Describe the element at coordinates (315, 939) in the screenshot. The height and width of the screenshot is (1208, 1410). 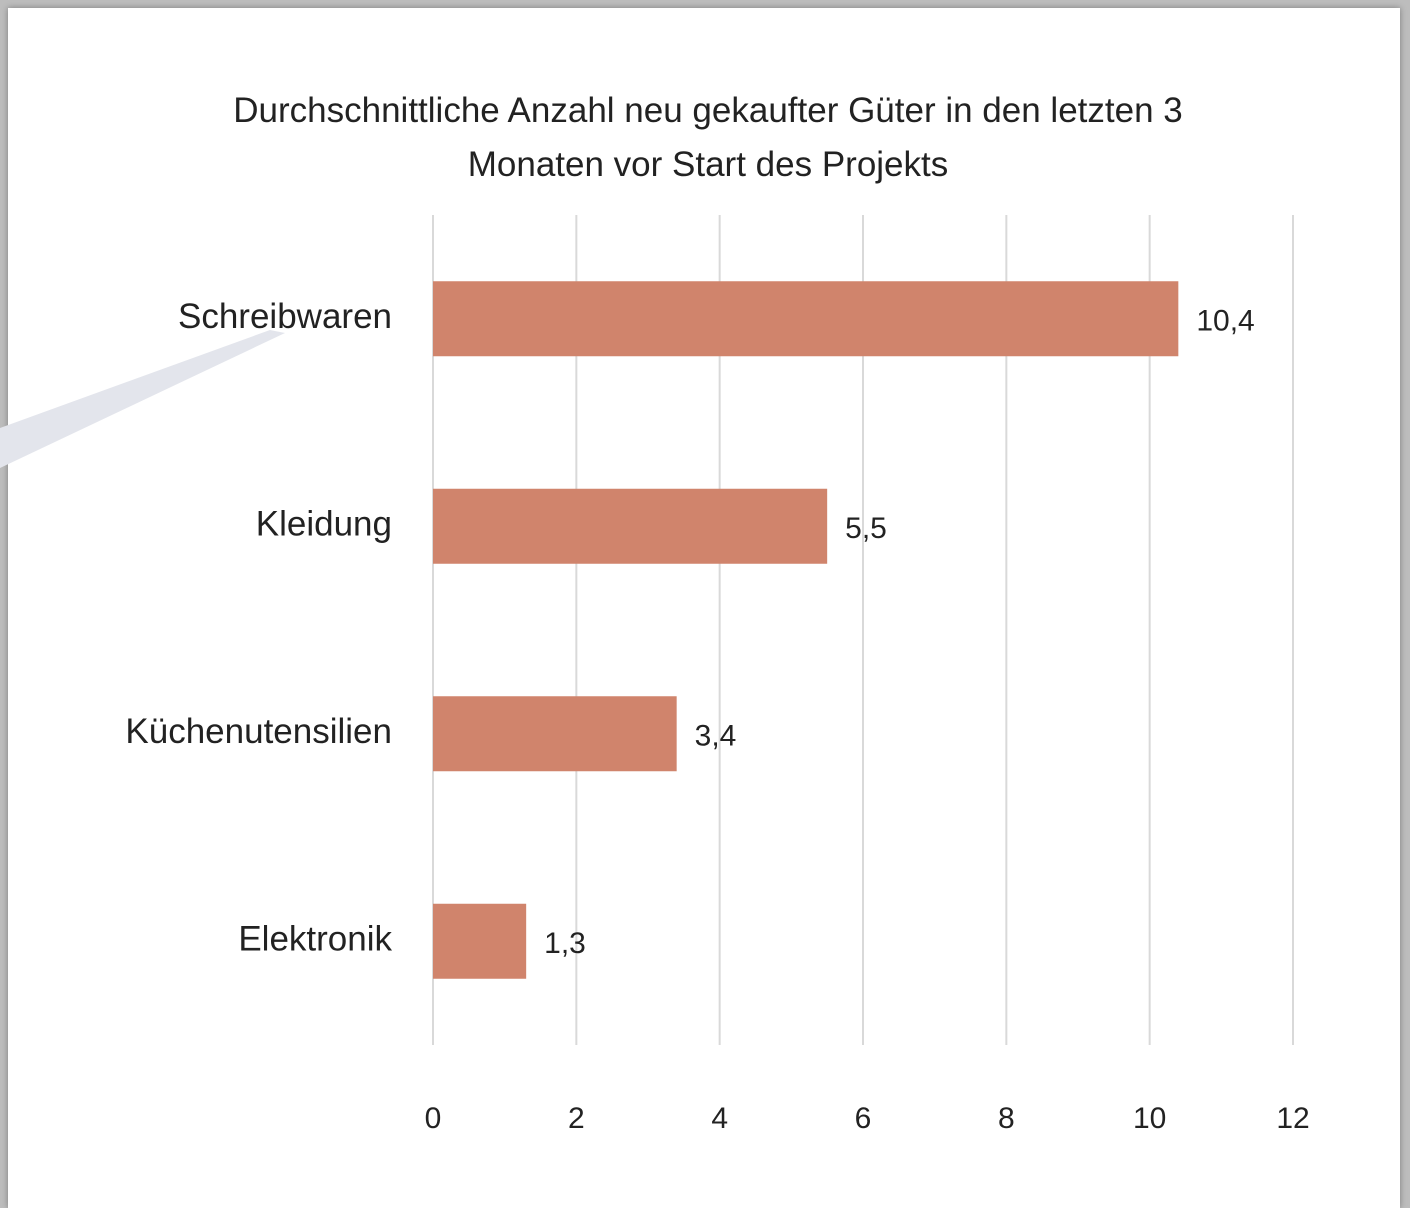
I see `y-tick-label: Elektronik` at that location.